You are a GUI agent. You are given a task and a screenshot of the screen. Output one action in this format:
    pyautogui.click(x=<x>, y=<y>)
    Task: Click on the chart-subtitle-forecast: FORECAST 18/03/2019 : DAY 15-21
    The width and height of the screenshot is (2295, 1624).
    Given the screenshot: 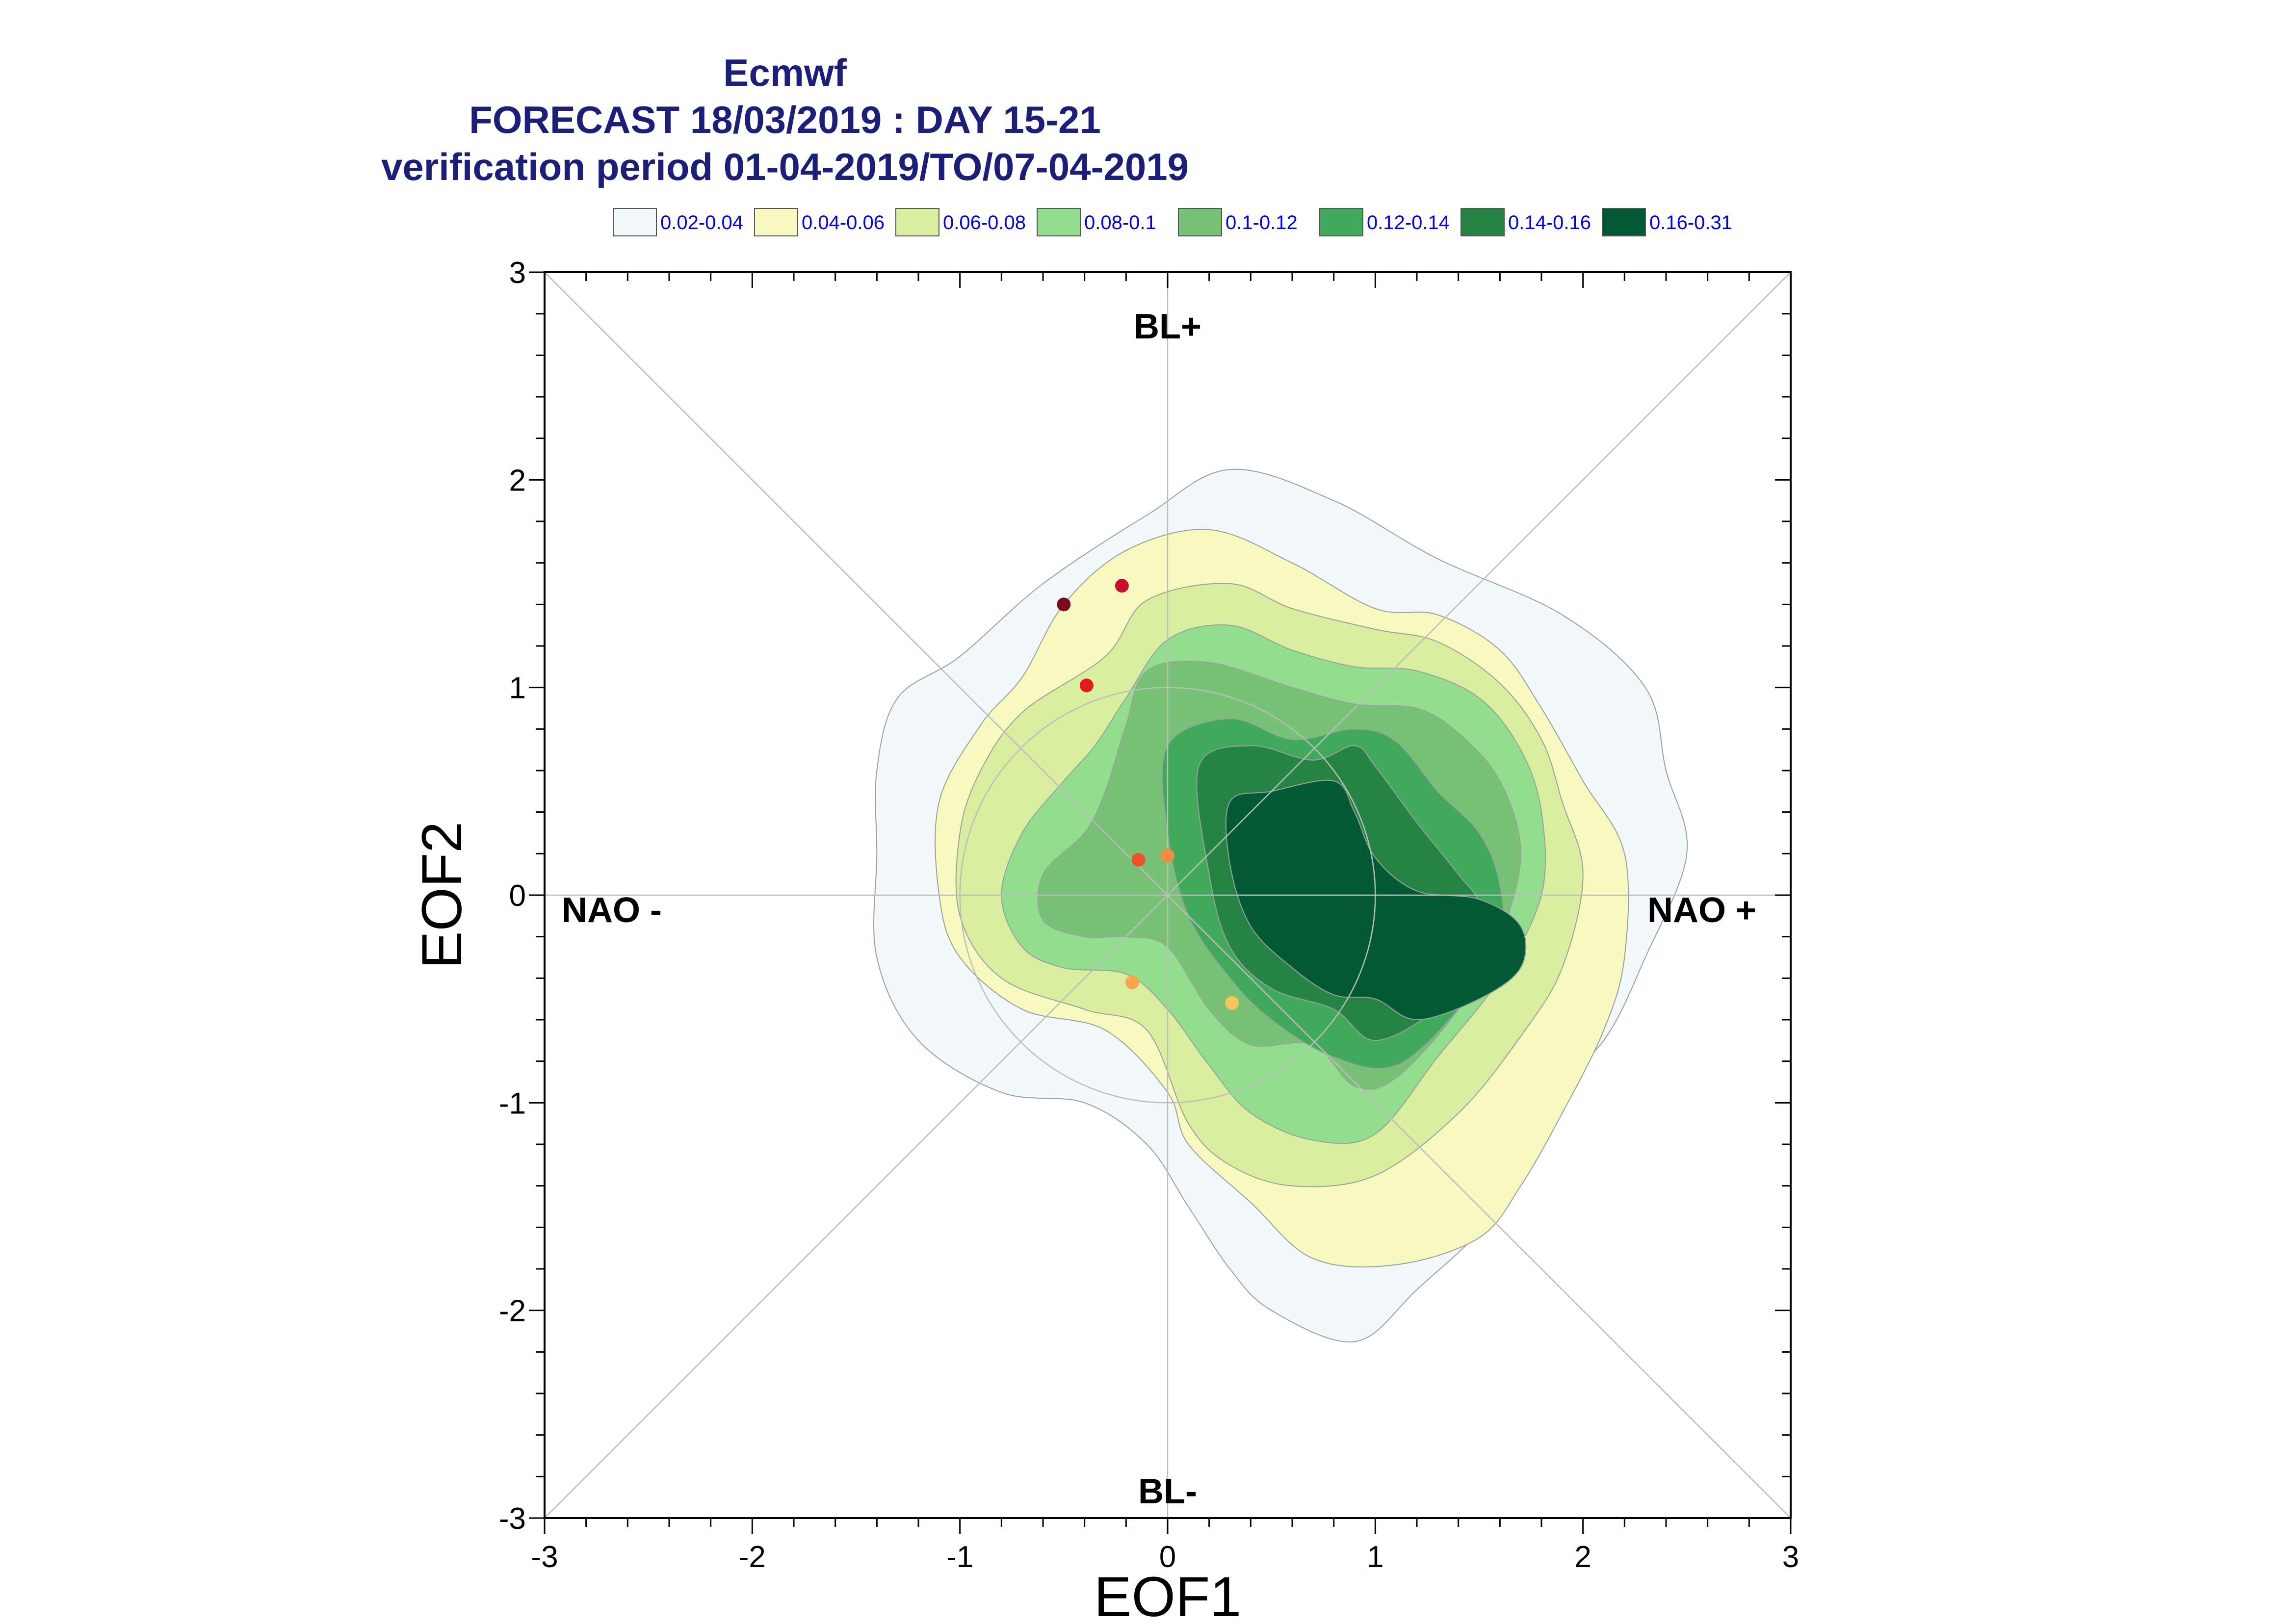 What is the action you would take?
    pyautogui.click(x=785, y=119)
    